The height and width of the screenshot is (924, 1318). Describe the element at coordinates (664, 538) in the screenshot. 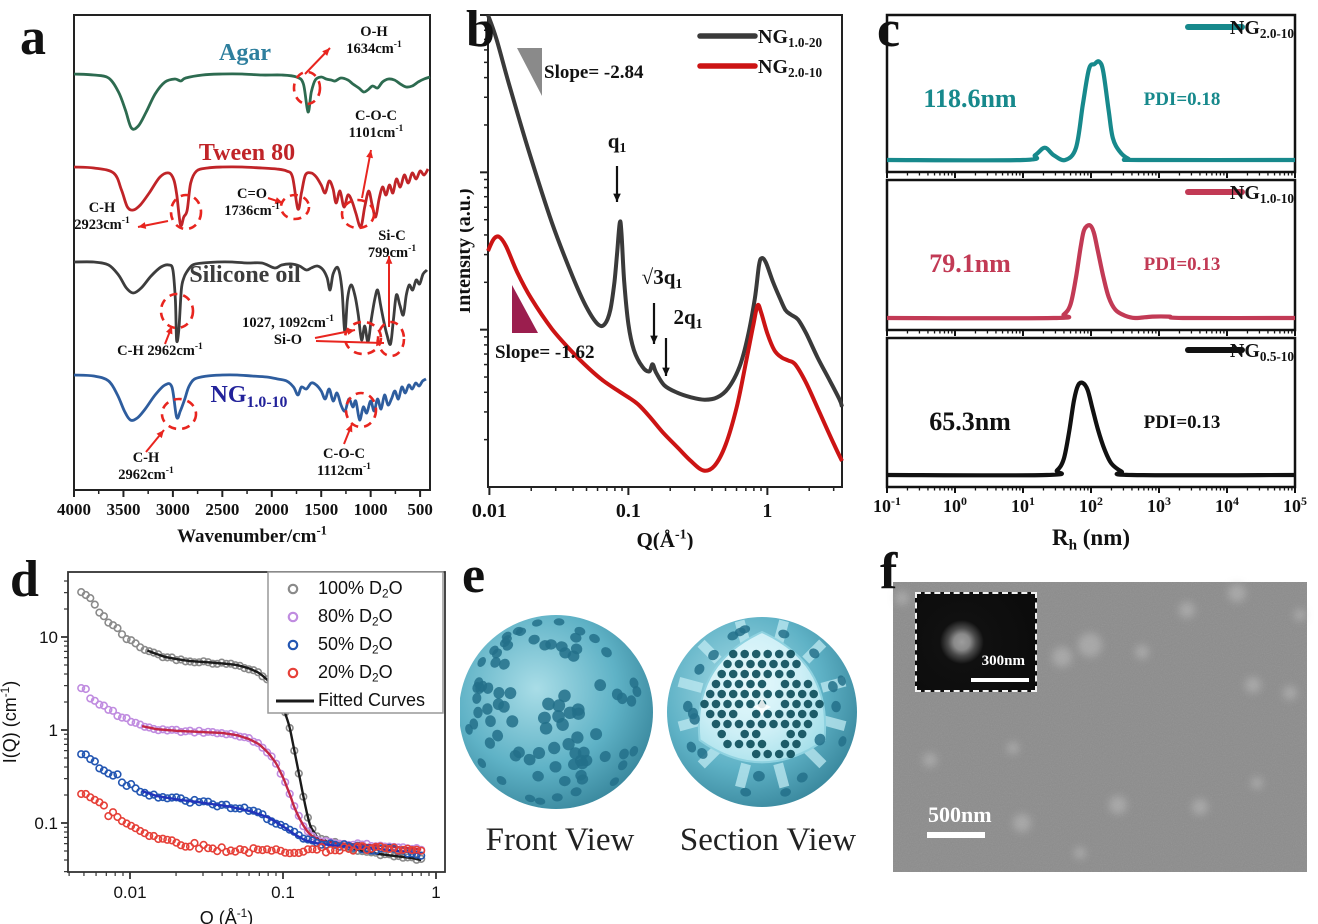

I see `x-axis-label: Q(Å-1)` at that location.